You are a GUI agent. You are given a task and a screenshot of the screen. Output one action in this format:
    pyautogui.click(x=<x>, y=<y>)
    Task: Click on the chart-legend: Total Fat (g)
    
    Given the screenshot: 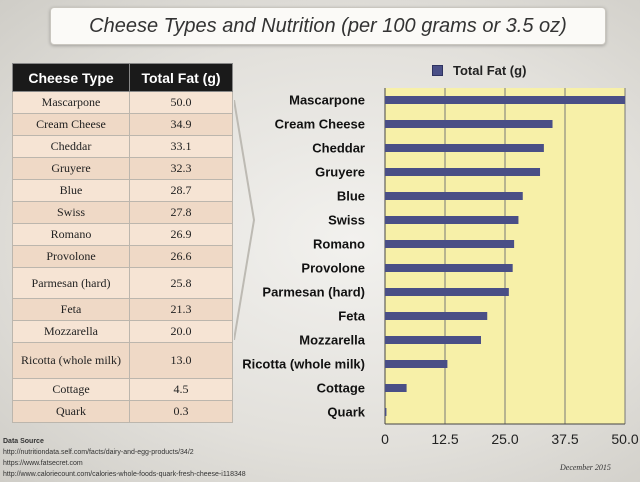 What is the action you would take?
    pyautogui.click(x=479, y=70)
    